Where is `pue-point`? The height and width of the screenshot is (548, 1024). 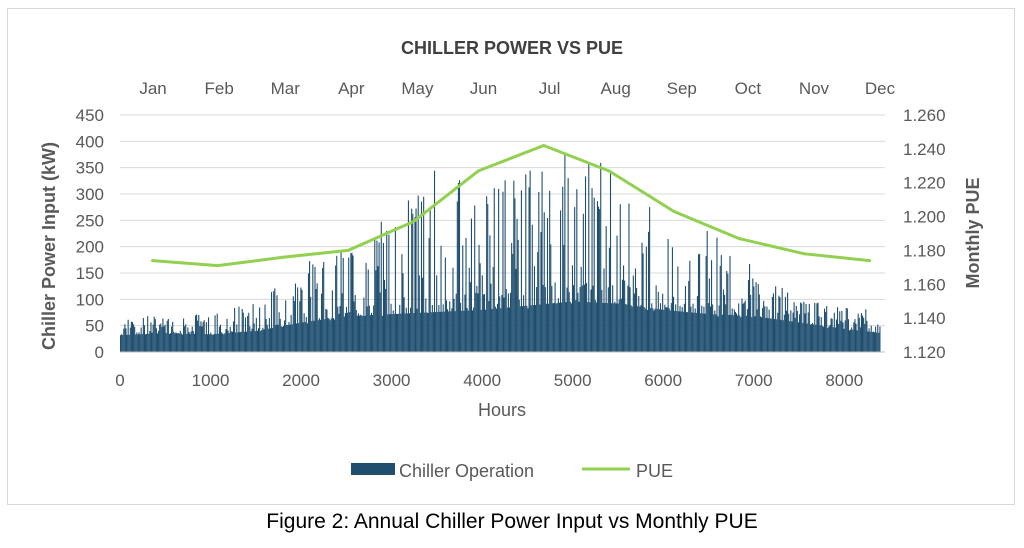 pue-point is located at coordinates (804, 254).